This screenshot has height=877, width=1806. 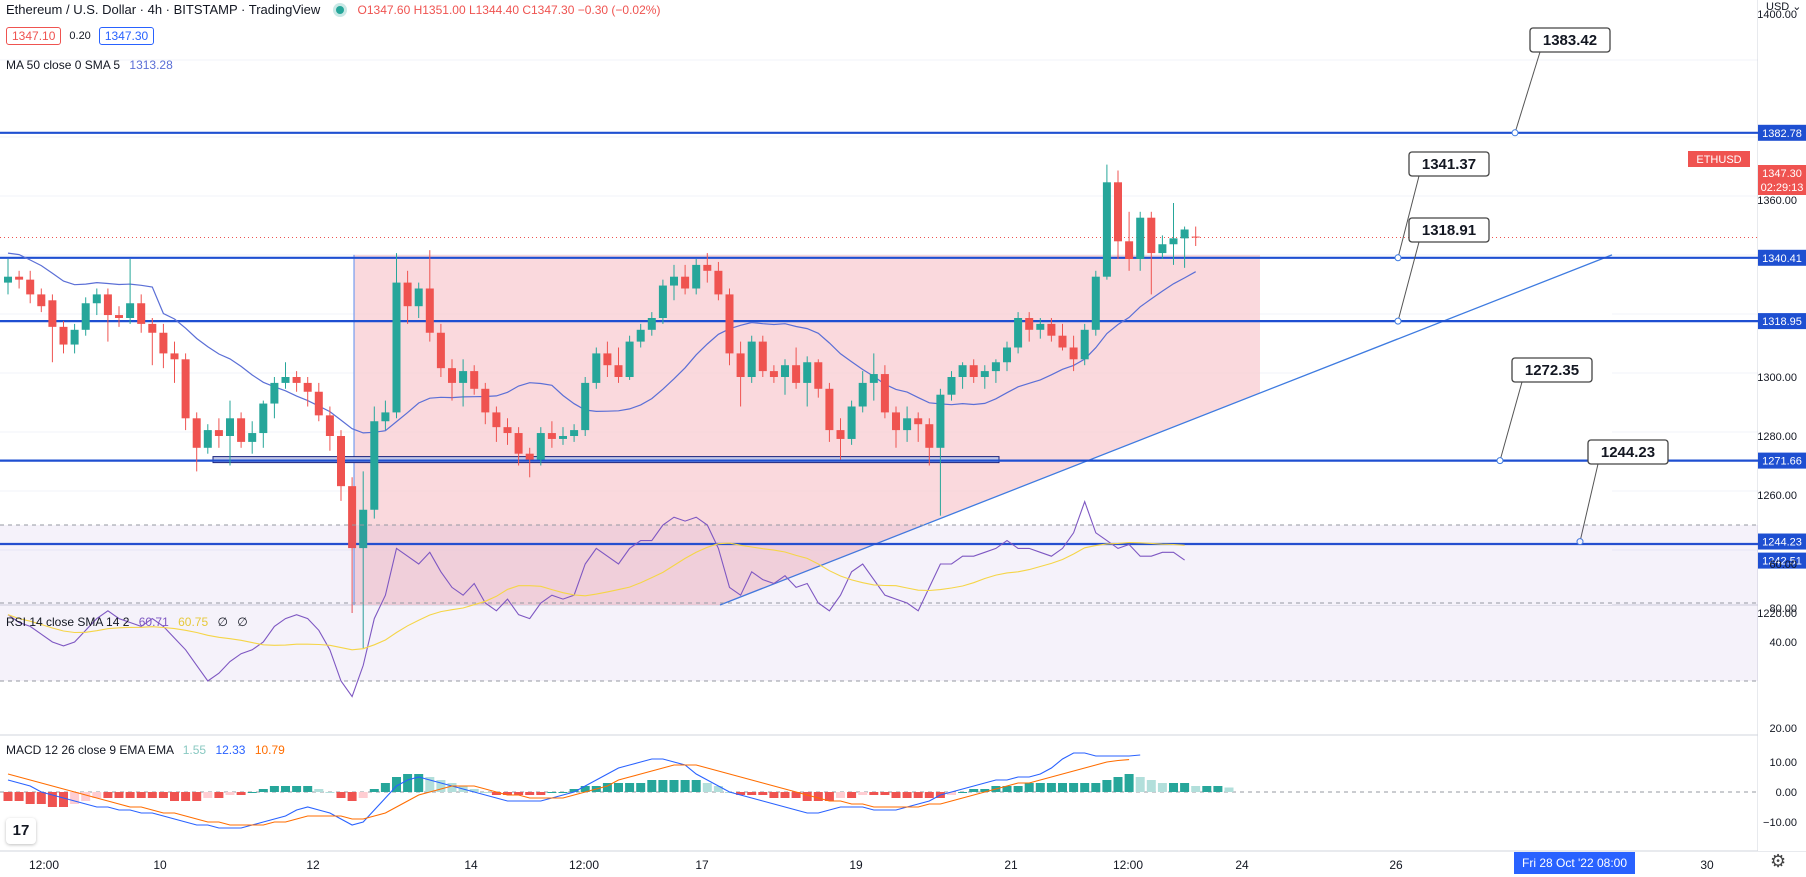 I want to click on rsi-empty-2: ∅, so click(x=242, y=622).